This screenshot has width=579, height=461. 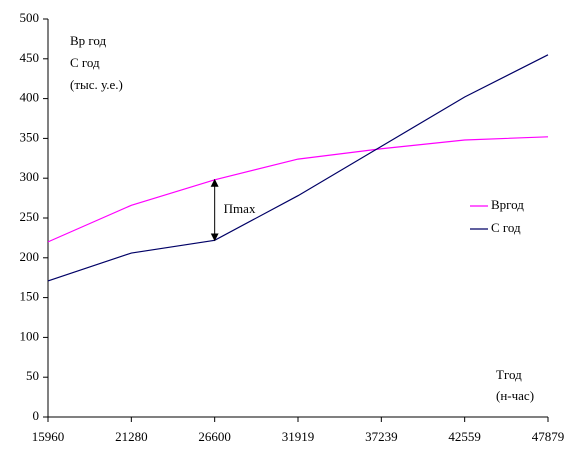 What do you see at coordinates (32, 375) in the screenshot?
I see `y-tick-label: 50` at bounding box center [32, 375].